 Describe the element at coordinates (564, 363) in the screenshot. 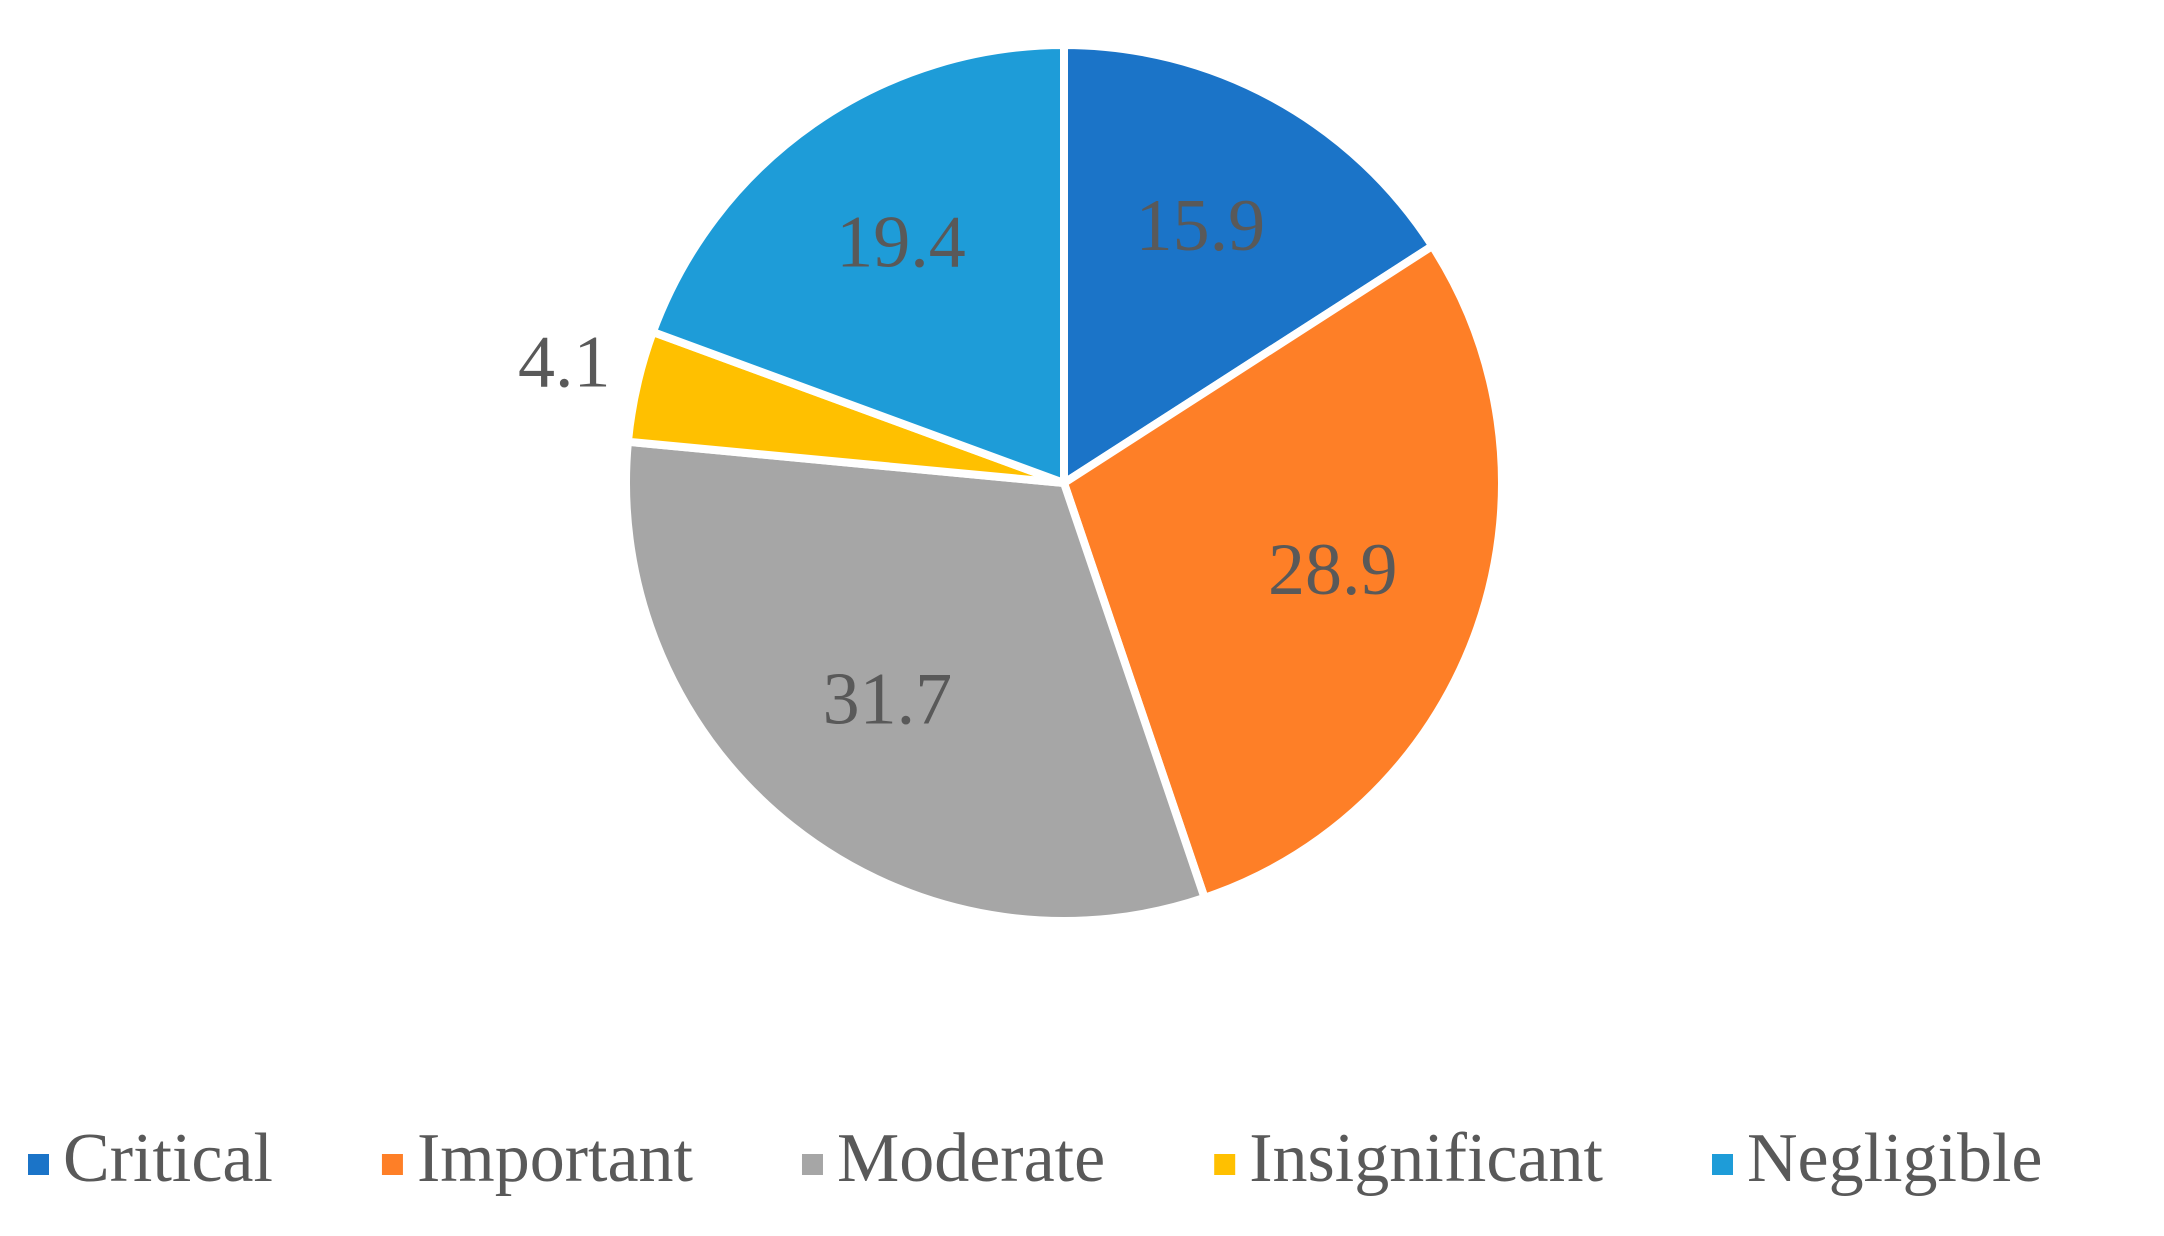

I see `data-label: 4.1` at that location.